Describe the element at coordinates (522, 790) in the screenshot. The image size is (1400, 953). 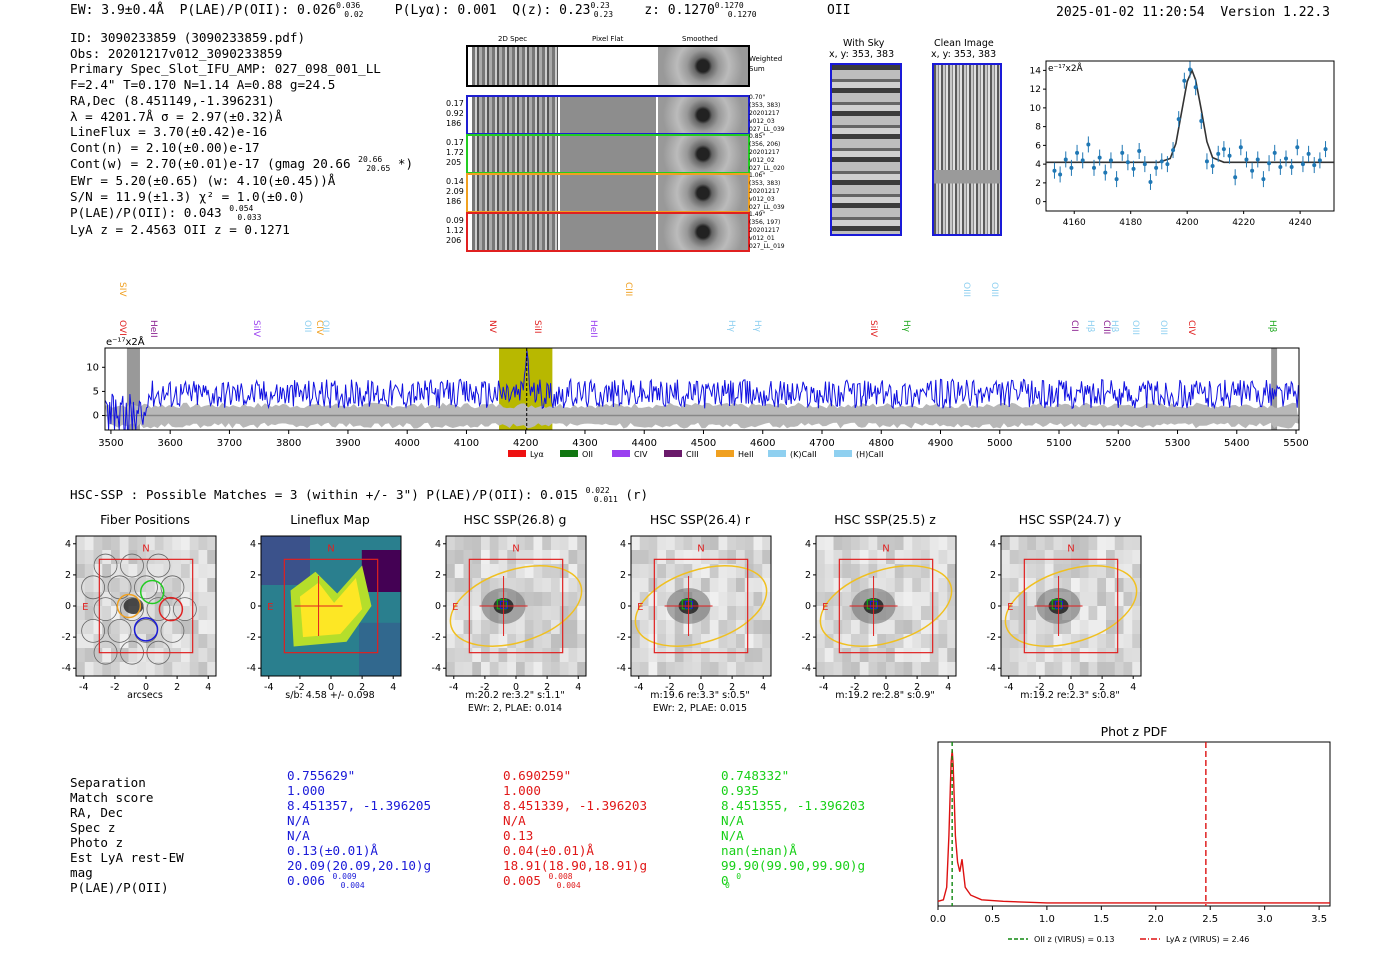
I see `match-value: 1.000` at that location.